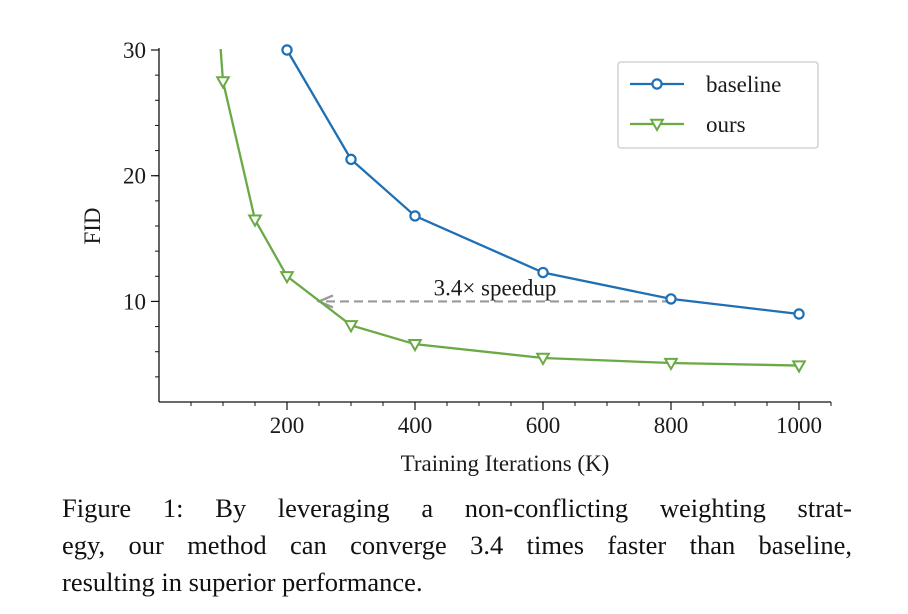 The image size is (908, 614). I want to click on x-tick-label: 600, so click(543, 425).